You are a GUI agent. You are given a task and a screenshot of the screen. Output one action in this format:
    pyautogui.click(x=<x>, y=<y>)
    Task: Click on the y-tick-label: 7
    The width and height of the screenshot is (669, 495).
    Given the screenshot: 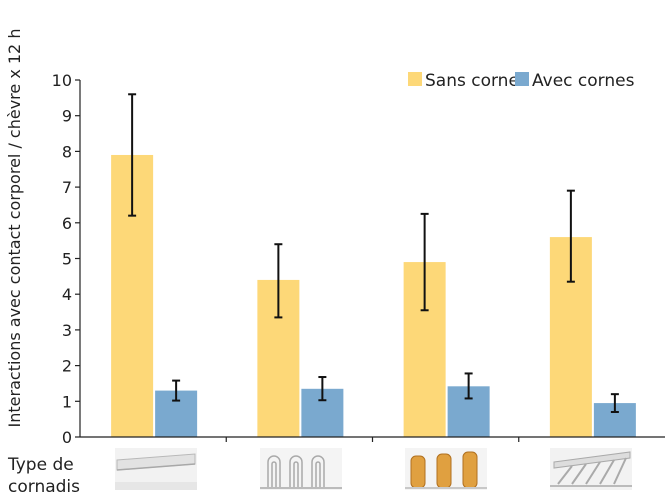 What is the action you would take?
    pyautogui.click(x=67, y=187)
    